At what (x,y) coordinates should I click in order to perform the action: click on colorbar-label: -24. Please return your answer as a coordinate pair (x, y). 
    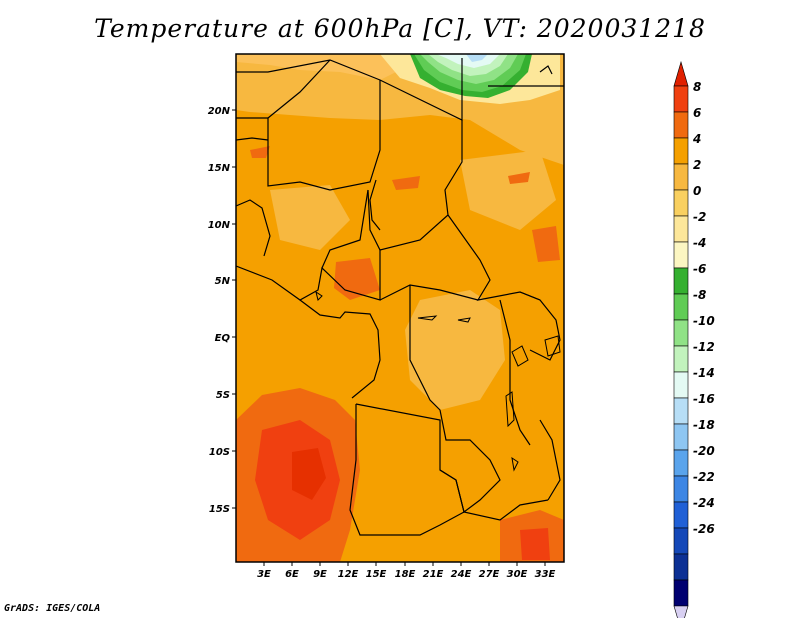
    Looking at the image, I should click on (704, 503).